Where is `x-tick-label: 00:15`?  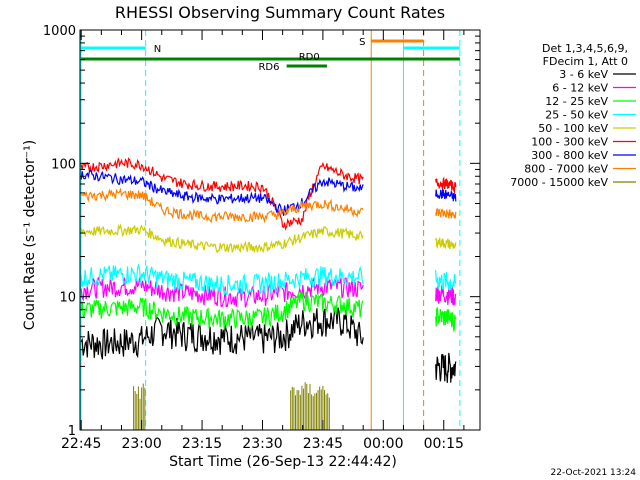
x-tick-label: 00:15 is located at coordinates (444, 444).